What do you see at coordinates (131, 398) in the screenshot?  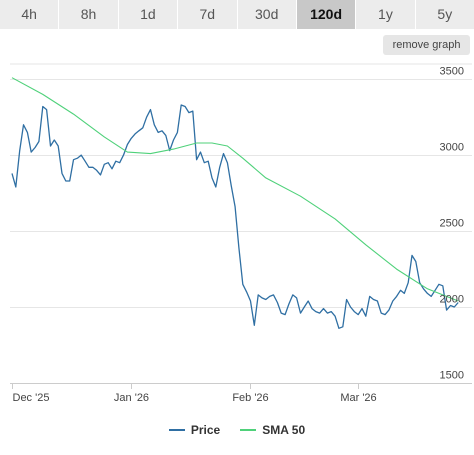 I see `x-tick-label-1: Jan '26` at bounding box center [131, 398].